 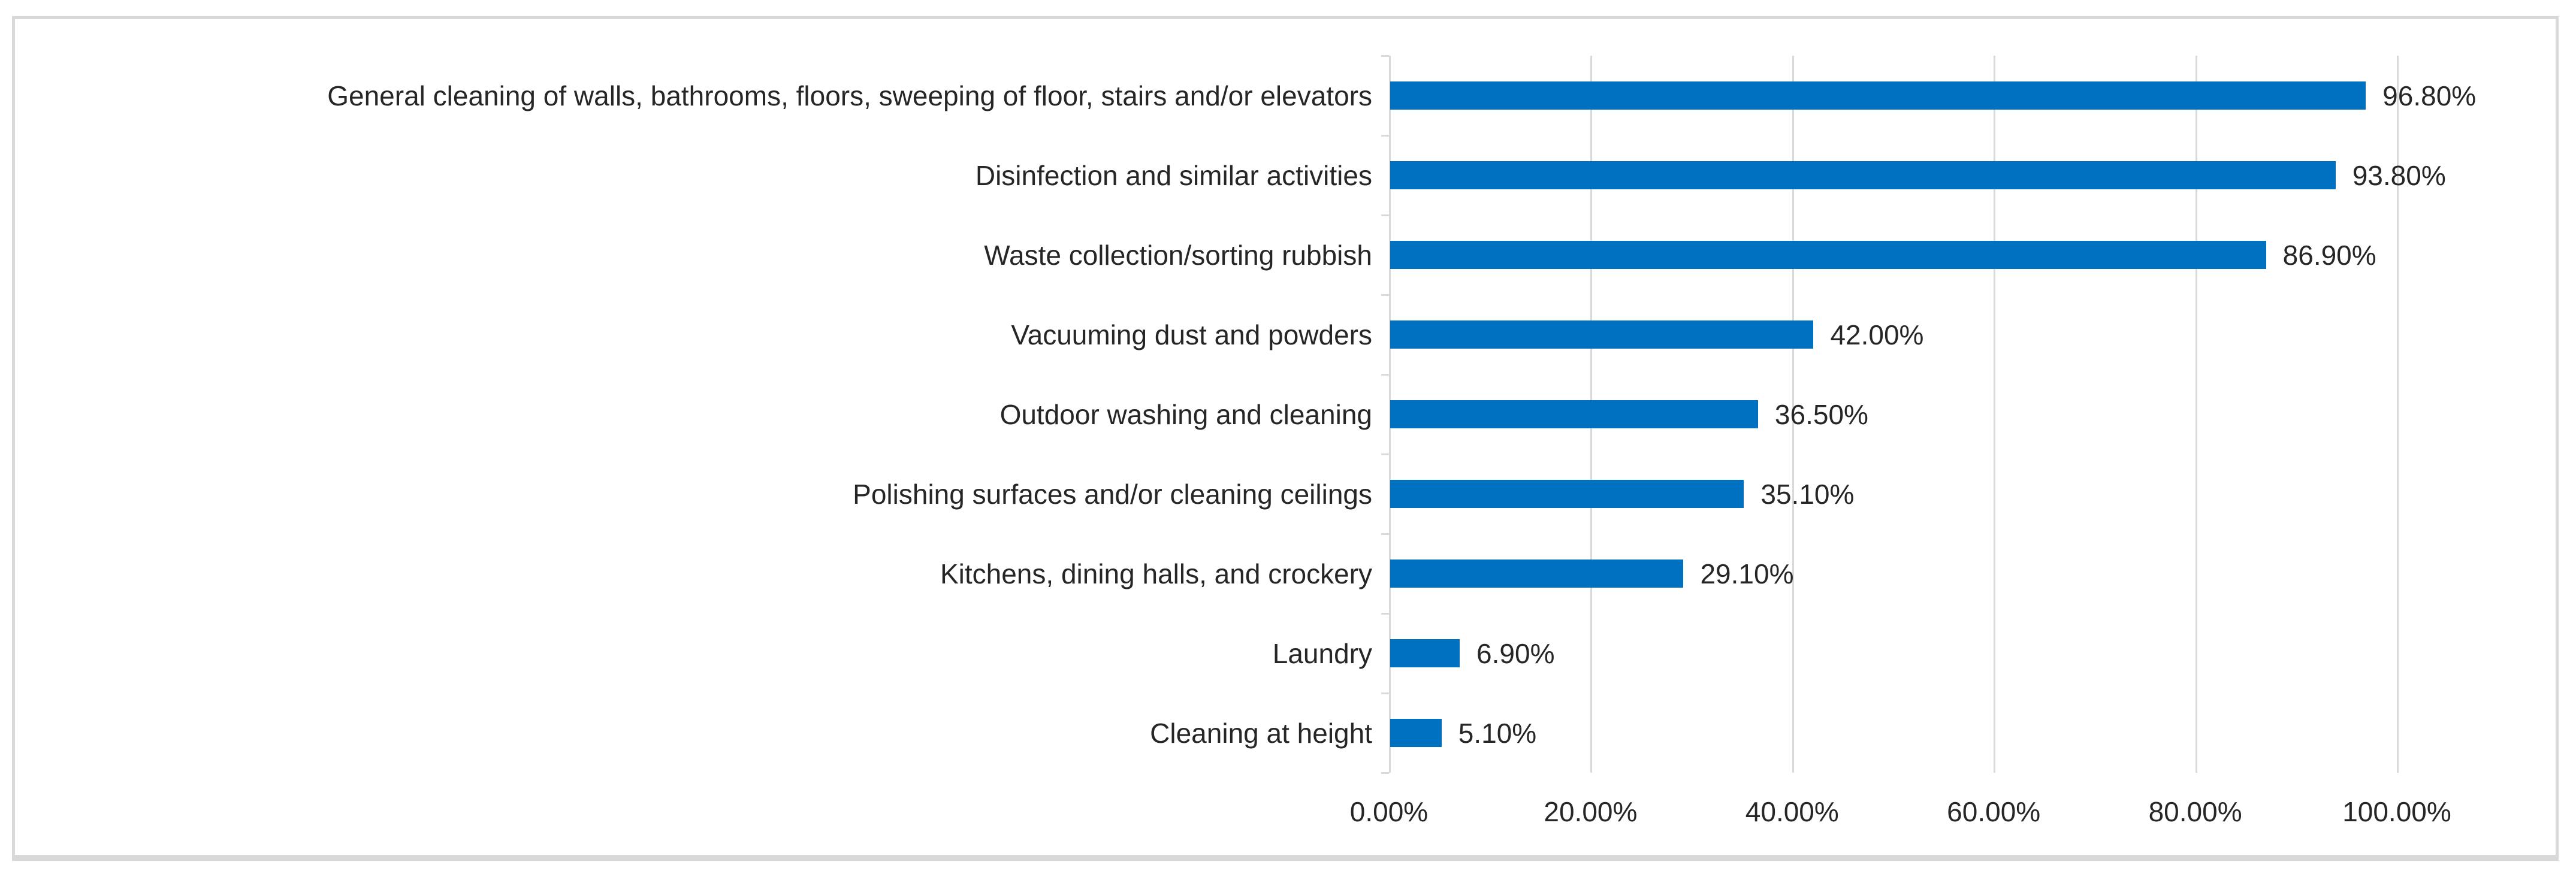 I want to click on x-tick-label: 40.00%, so click(x=1792, y=811).